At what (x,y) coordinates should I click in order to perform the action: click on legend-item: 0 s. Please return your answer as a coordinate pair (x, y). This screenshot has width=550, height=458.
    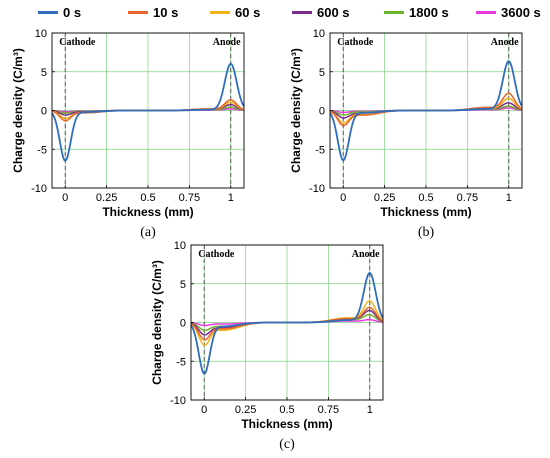
    Looking at the image, I should click on (59, 12).